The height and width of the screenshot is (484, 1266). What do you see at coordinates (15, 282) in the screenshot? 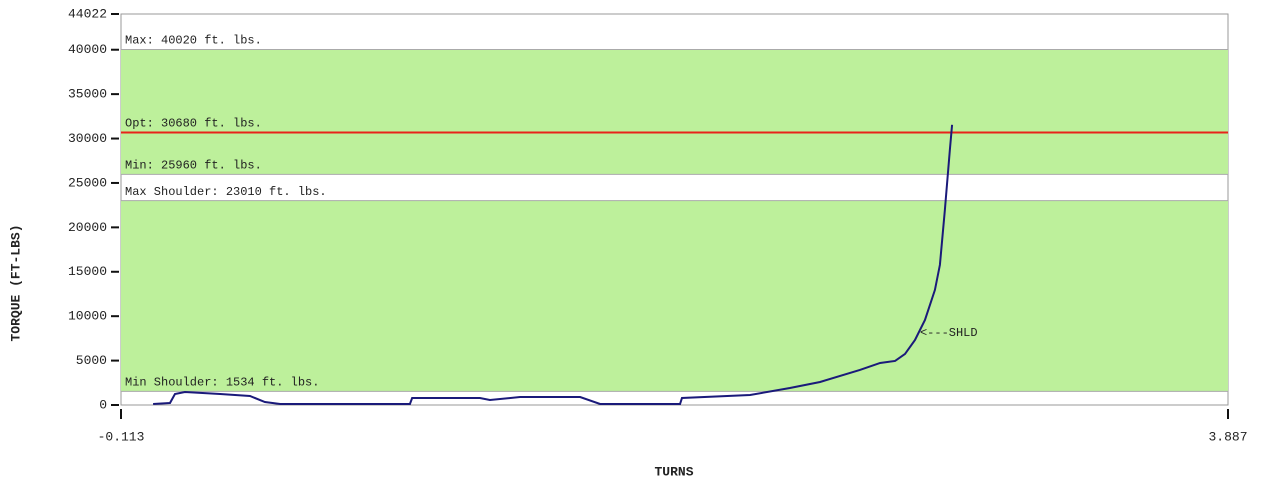
I see `y-axis-label: TORQUE (FT-LBS)` at bounding box center [15, 282].